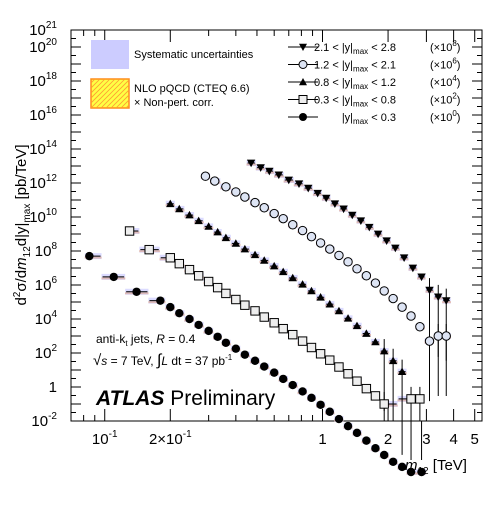 The image size is (500, 505). Describe the element at coordinates (355, 84) in the screenshot. I see `legend-range-label: 0.8 < |y|max < 1.2` at that location.